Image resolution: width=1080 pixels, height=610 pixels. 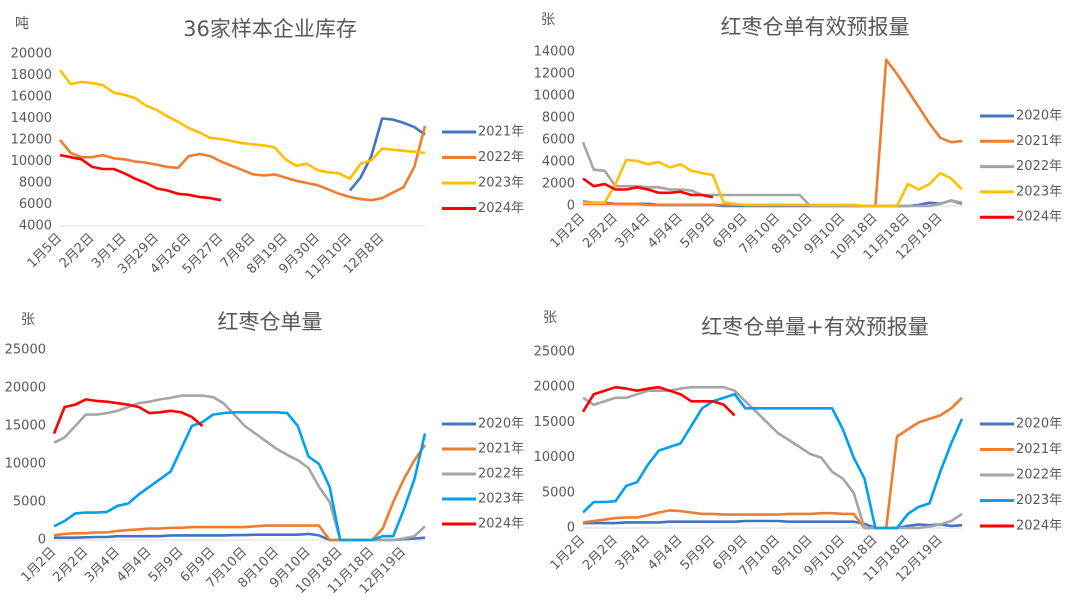 What do you see at coordinates (815, 27) in the screenshot?
I see `chart-title: 红枣仓单有效预报量` at bounding box center [815, 27].